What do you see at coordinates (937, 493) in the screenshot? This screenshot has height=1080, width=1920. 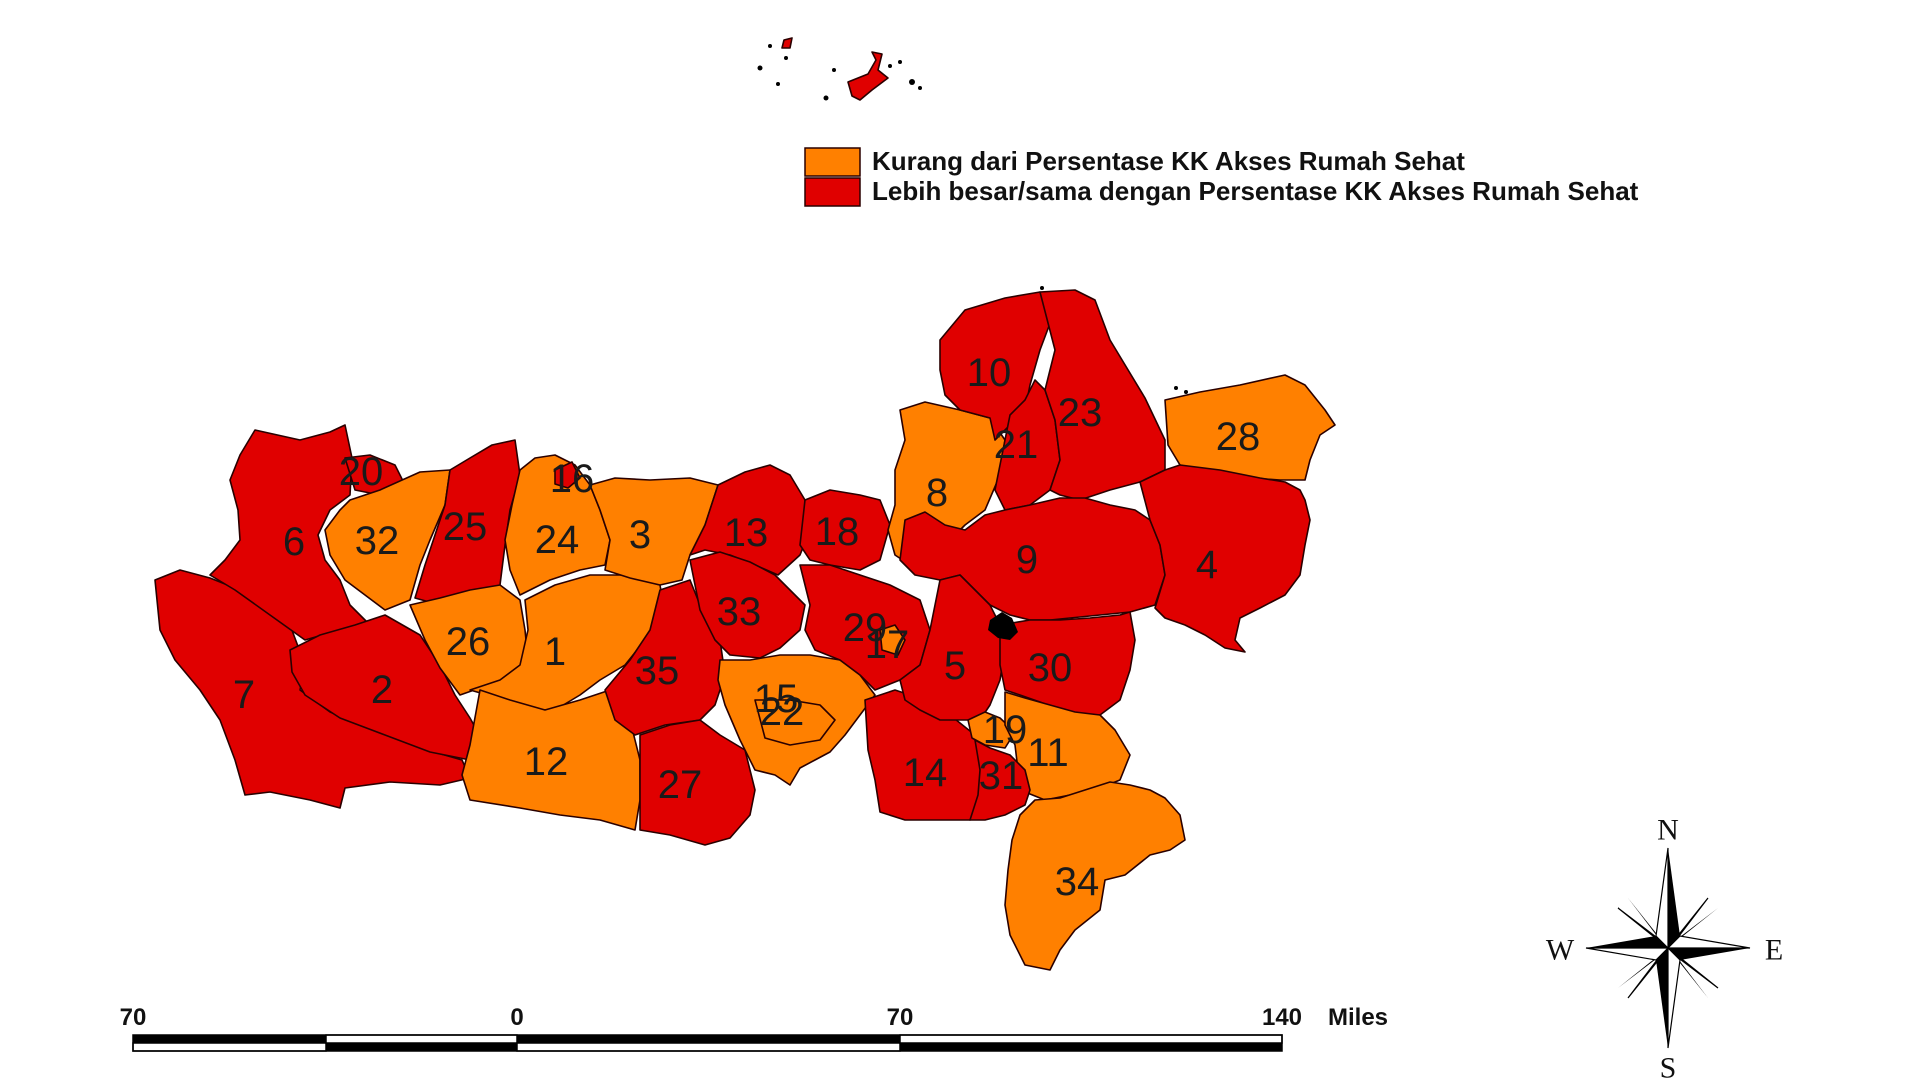 I see `region-label-8: 8` at bounding box center [937, 493].